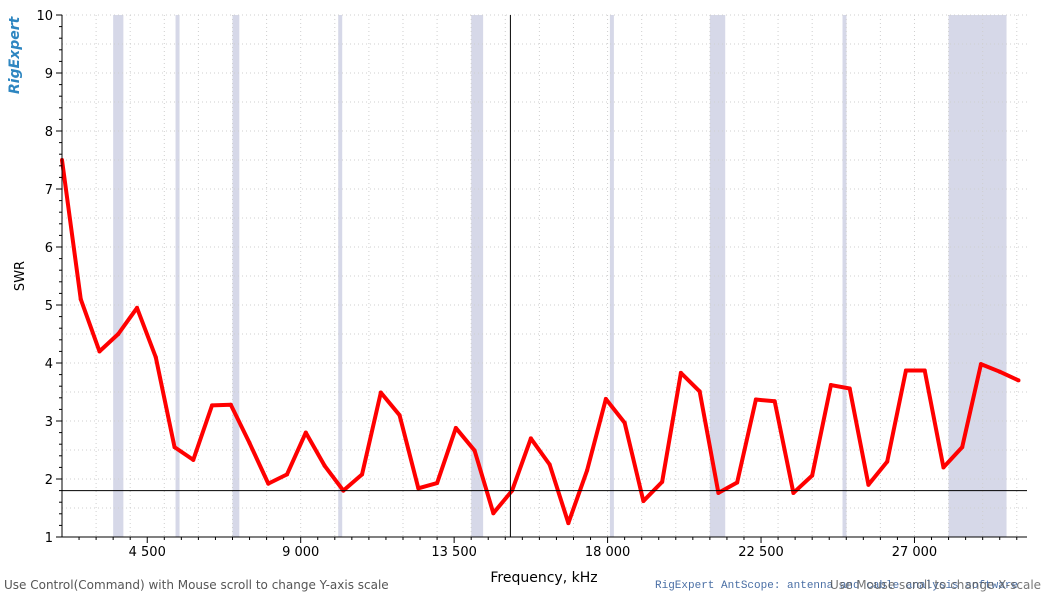 Image resolution: width=1042 pixels, height=593 pixels. Describe the element at coordinates (936, 585) in the screenshot. I see `x-scale-hint: Use Mouse scroll to change X-scale` at that location.